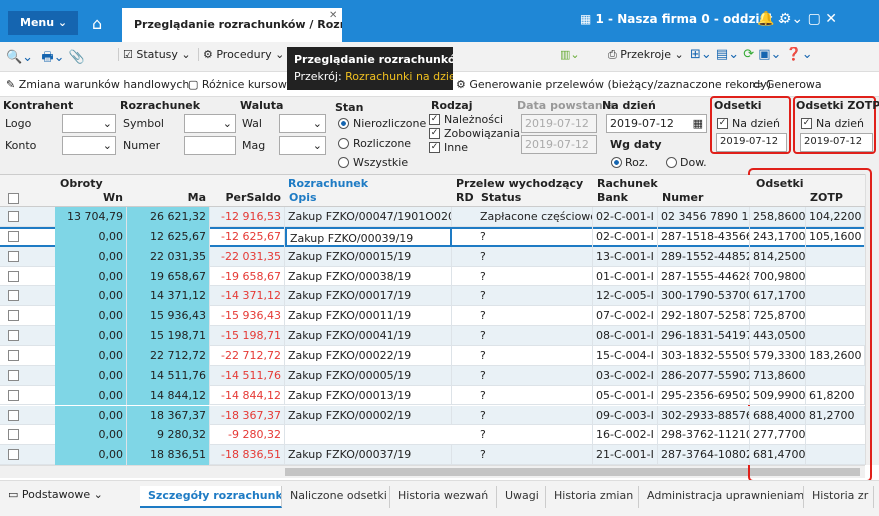  Describe the element at coordinates (721, 497) in the screenshot. I see `bottom-tab: Administracja uprawnieniami` at that location.